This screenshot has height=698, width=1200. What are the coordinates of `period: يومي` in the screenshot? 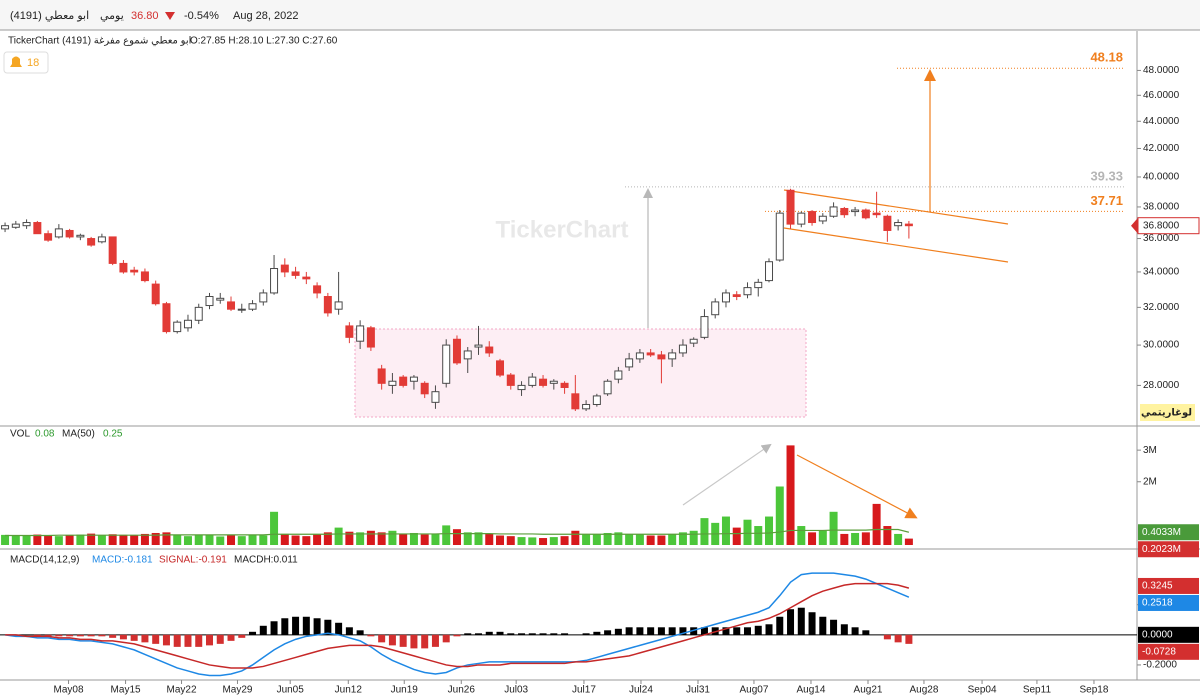 It's located at (112, 16).